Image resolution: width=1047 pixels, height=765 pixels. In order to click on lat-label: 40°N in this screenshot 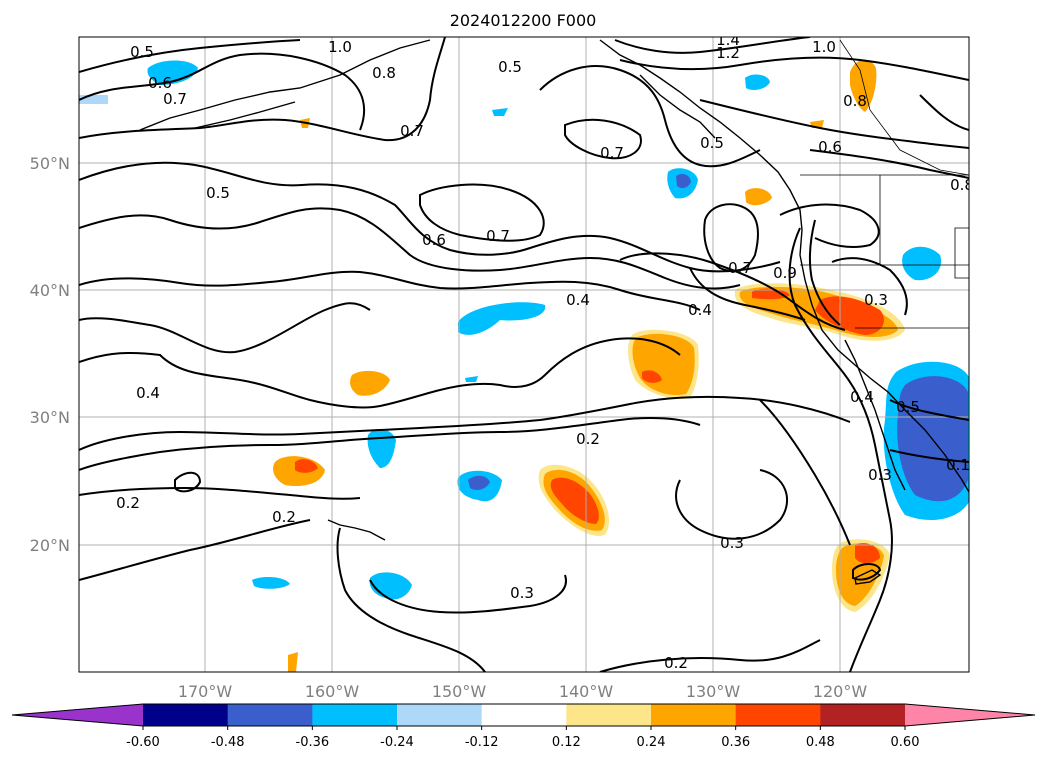, I will do `click(50, 290)`.